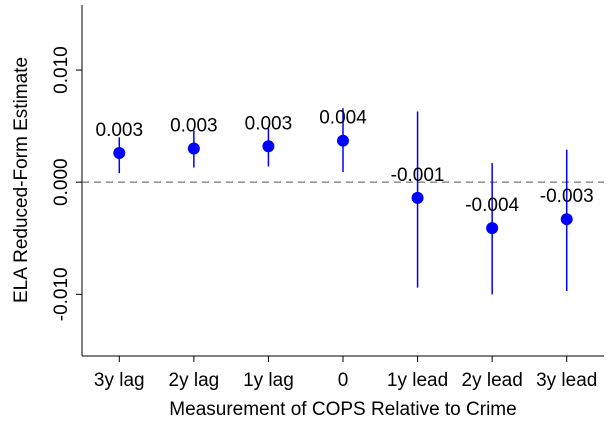  What do you see at coordinates (567, 196) in the screenshot?
I see `value-label: -0.003` at bounding box center [567, 196].